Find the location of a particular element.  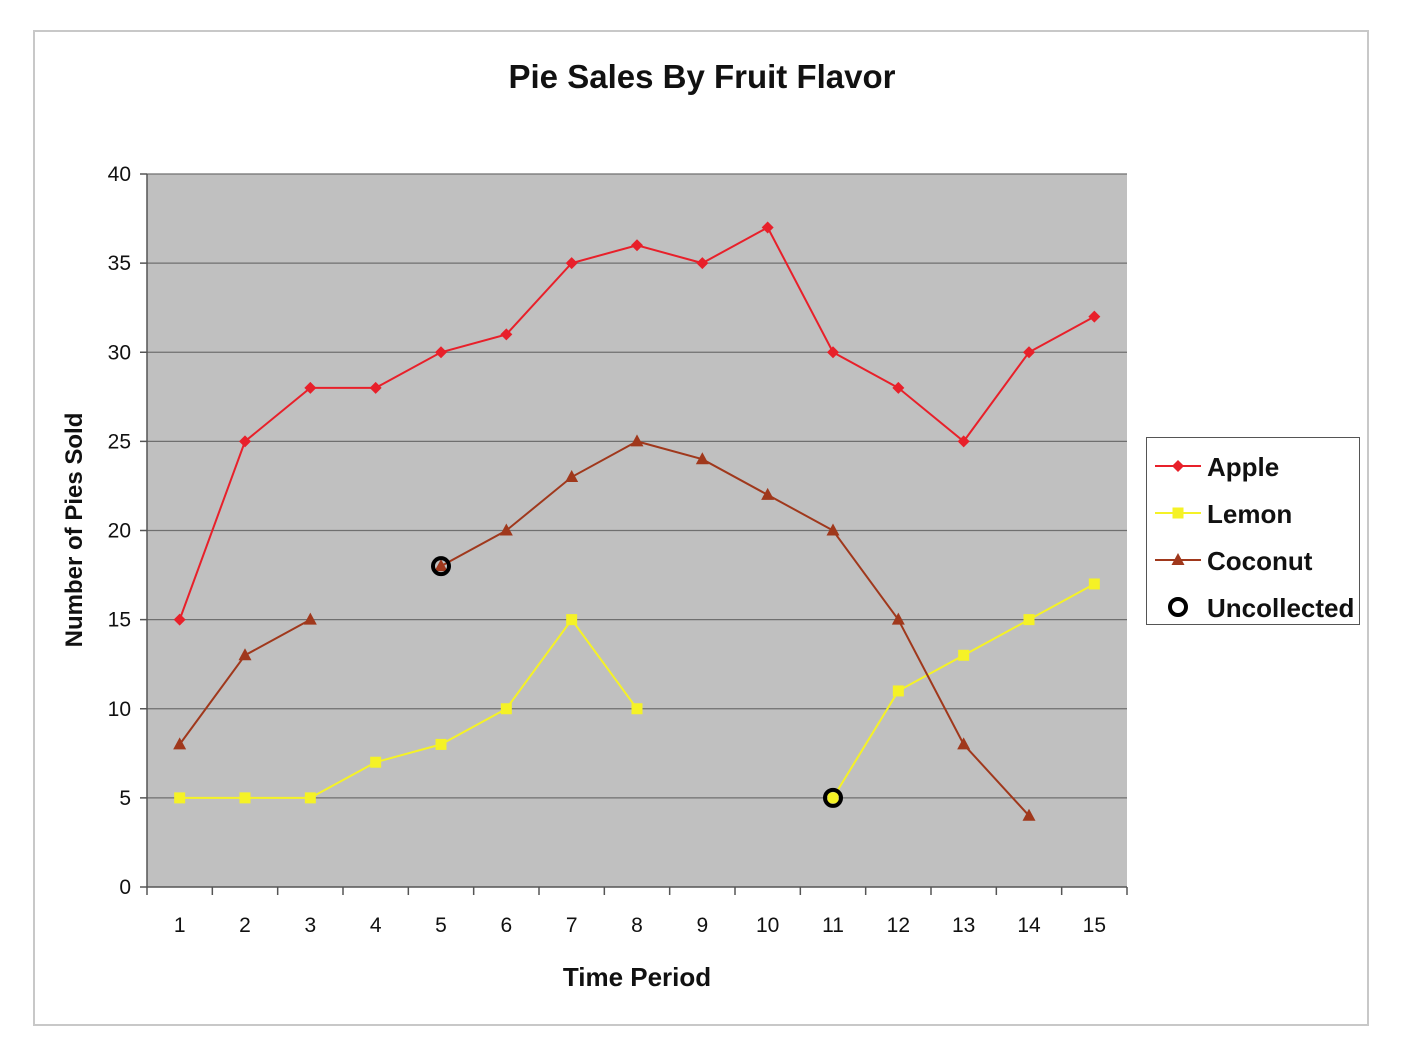

legend-label: Apple is located at coordinates (1243, 467).